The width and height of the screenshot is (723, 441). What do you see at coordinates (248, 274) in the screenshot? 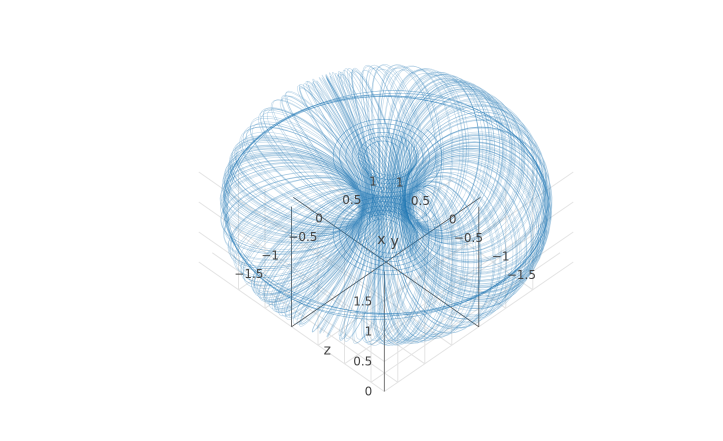
I see `x-tick-label: −1.5` at bounding box center [248, 274].